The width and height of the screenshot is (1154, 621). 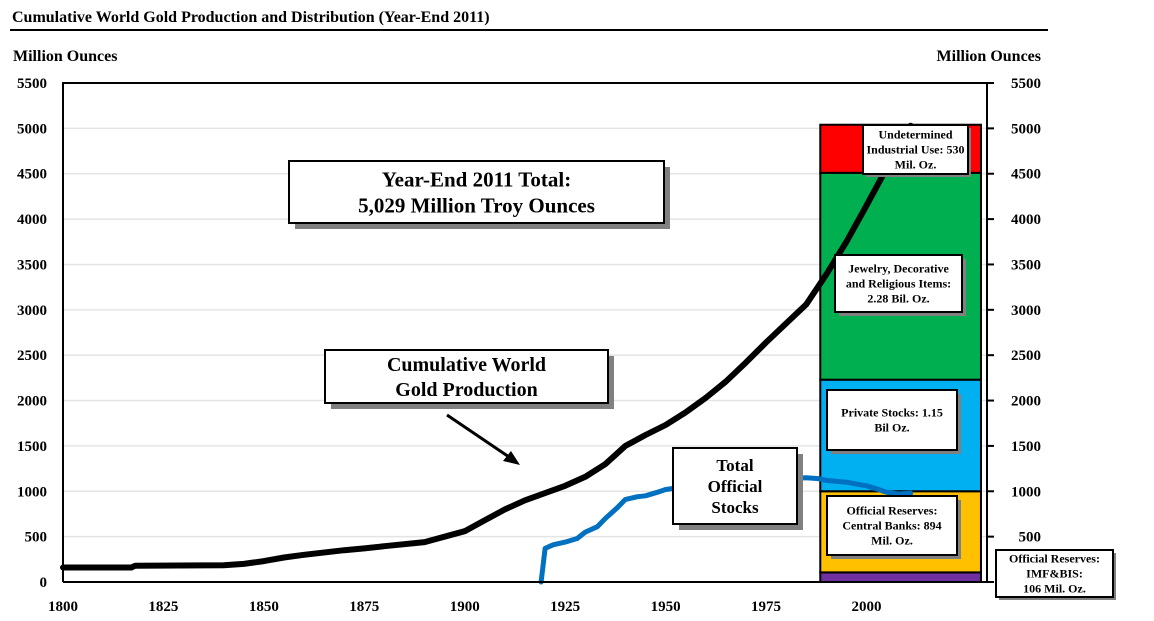 What do you see at coordinates (65, 56) in the screenshot?
I see `y-axis-label-left: Million Ounces` at bounding box center [65, 56].